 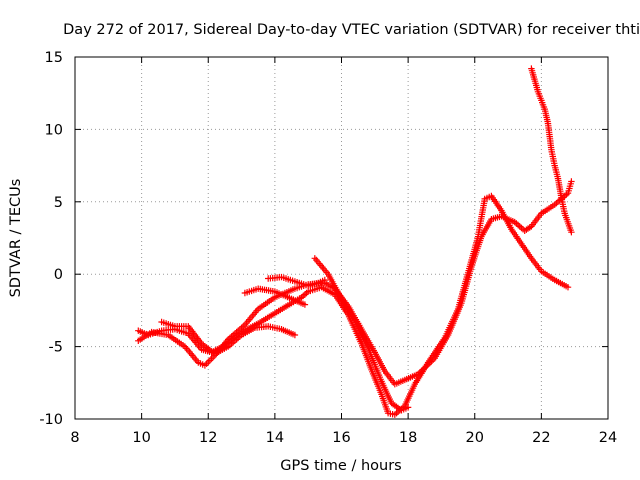 What do you see at coordinates (341, 438) in the screenshot?
I see `x-tick-label: 16` at bounding box center [341, 438].